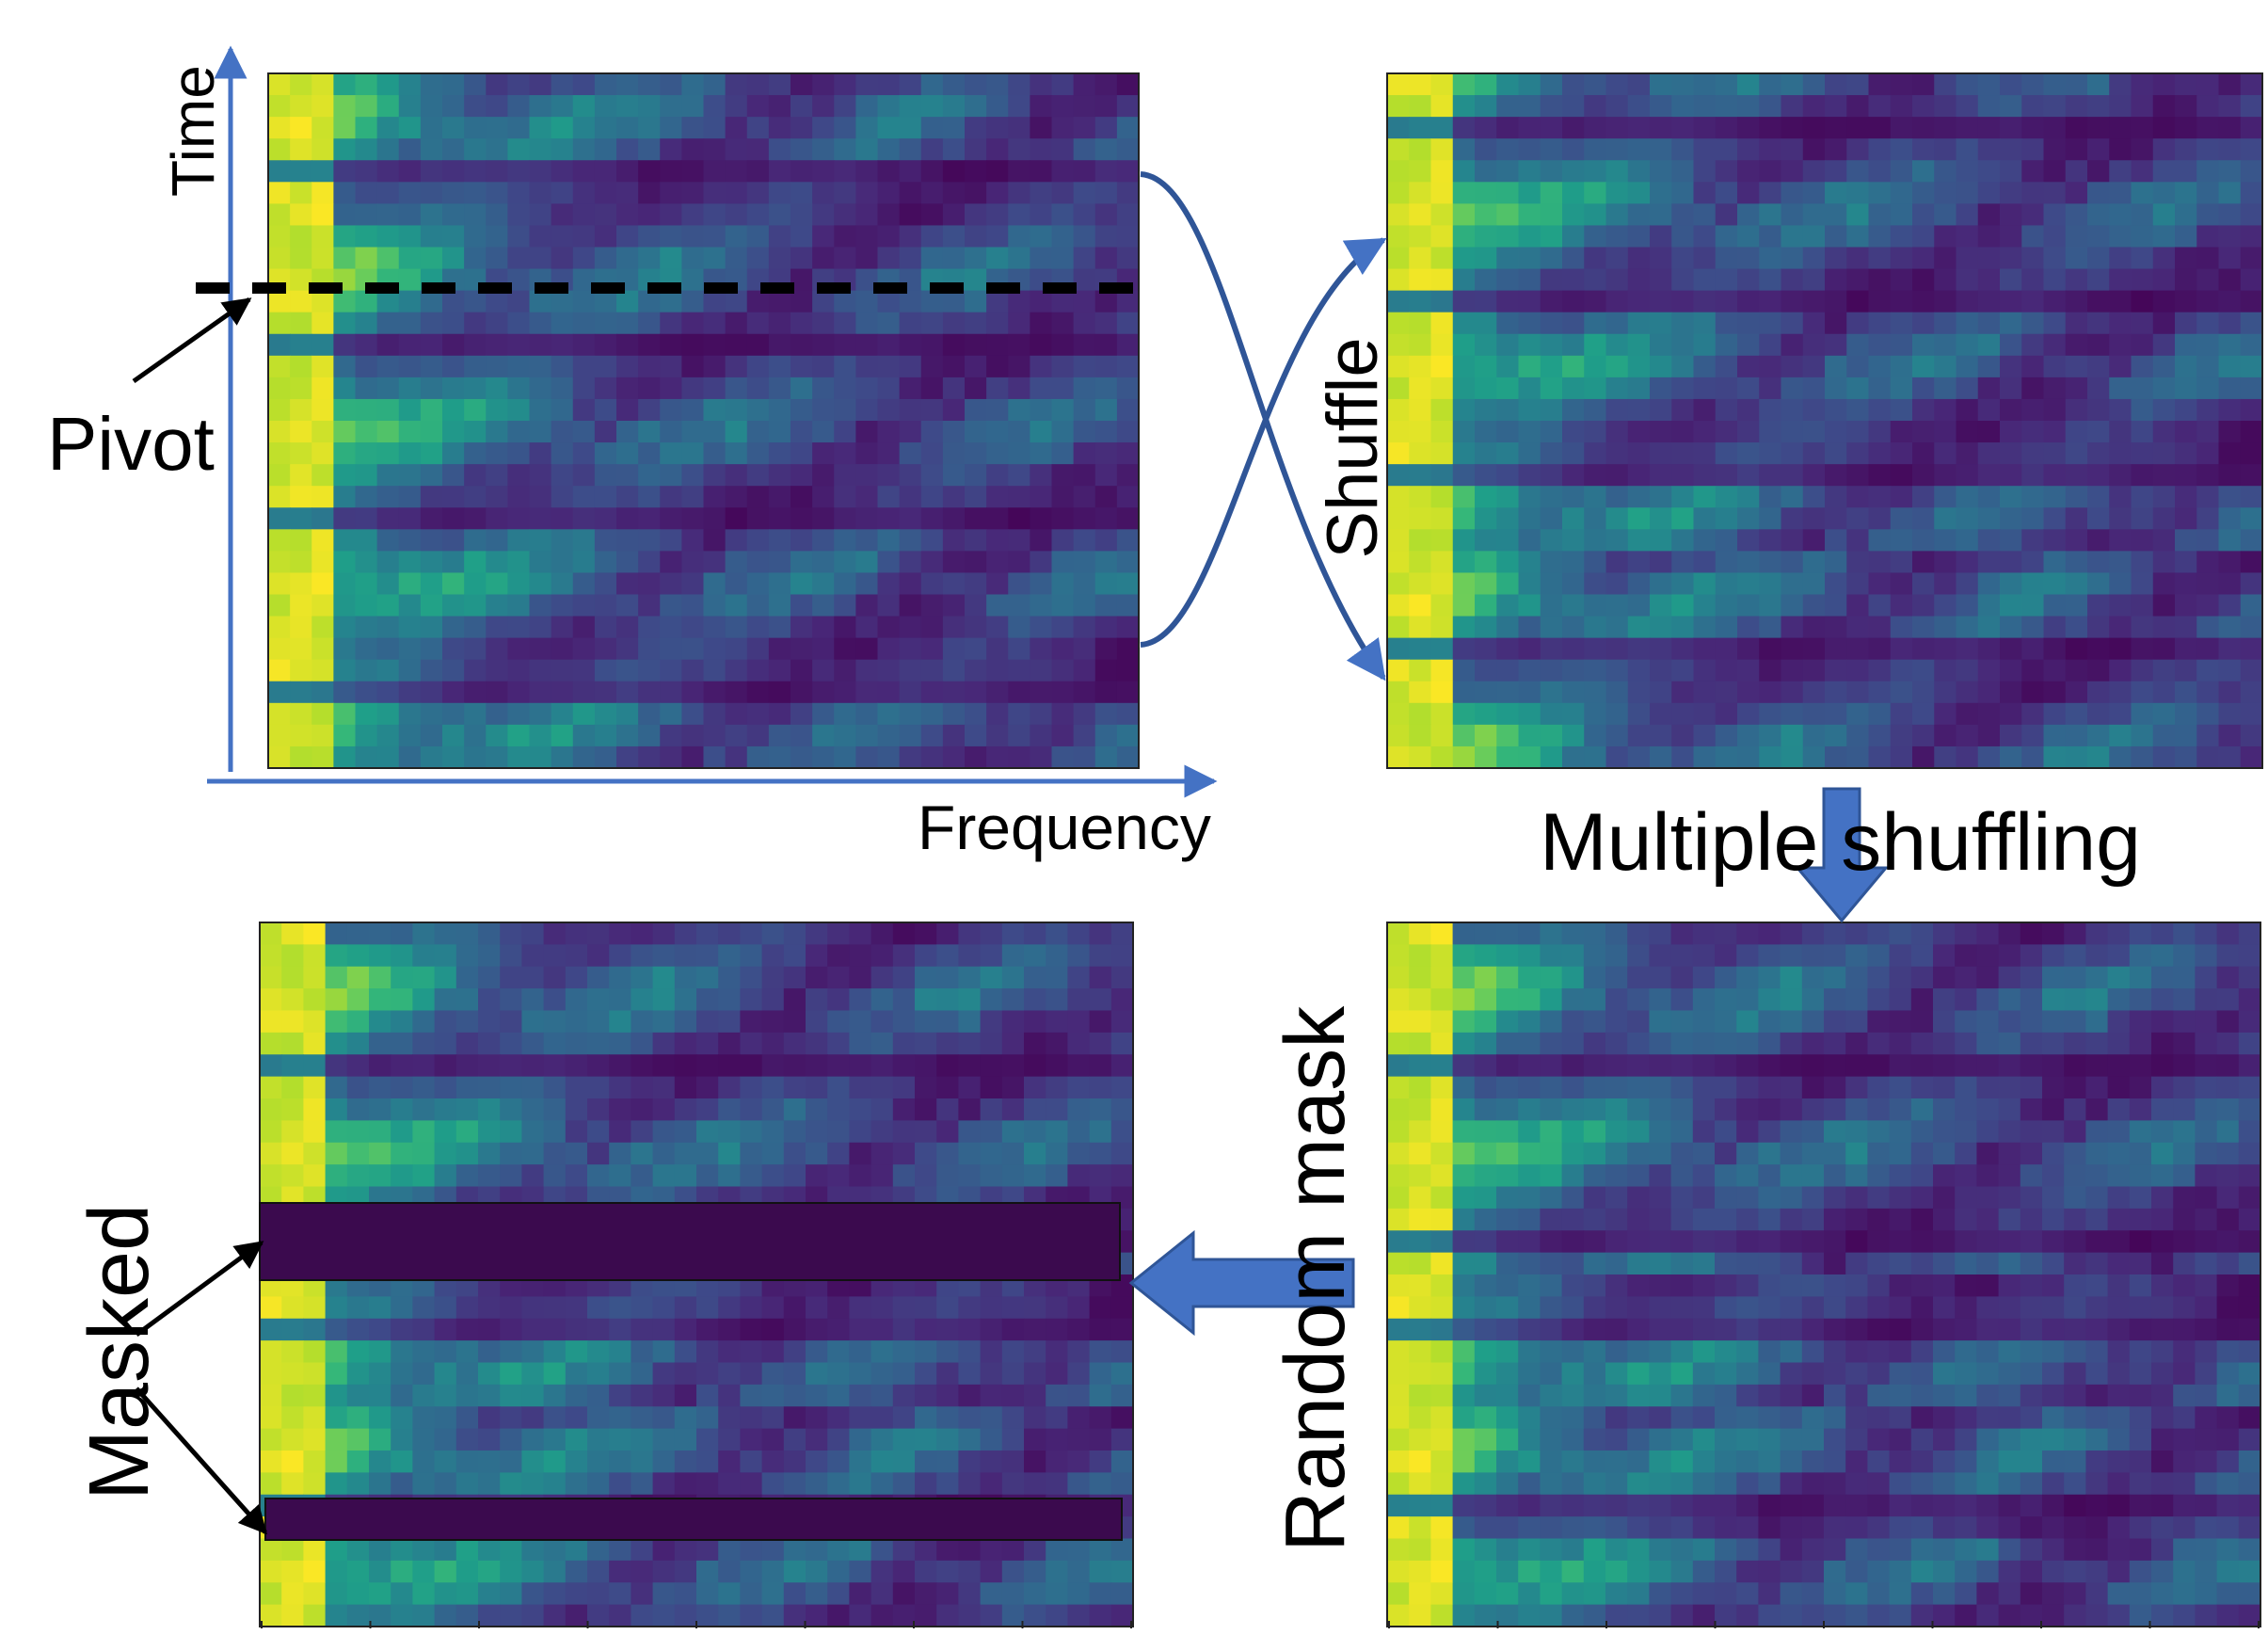 The width and height of the screenshot is (2268, 1635). What do you see at coordinates (119, 1363) in the screenshot?
I see `masked-label: Masked` at bounding box center [119, 1363].